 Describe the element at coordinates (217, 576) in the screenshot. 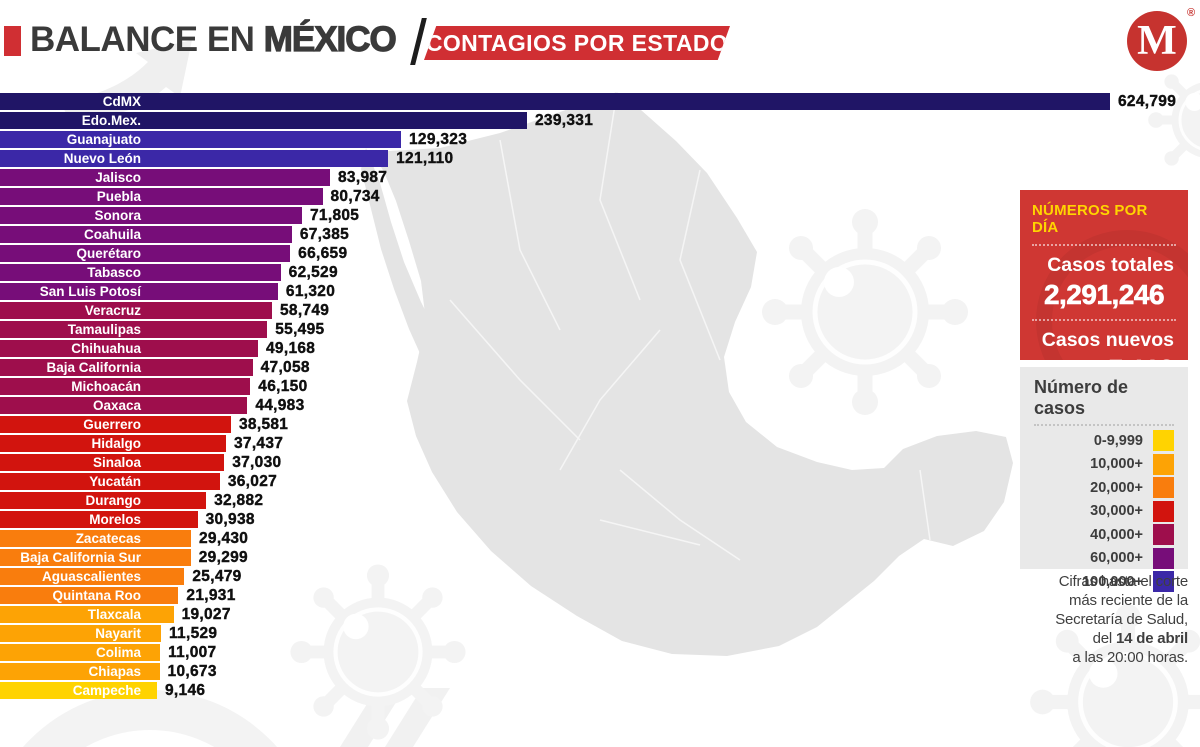

I see `state-bar-value: 25,479` at that location.